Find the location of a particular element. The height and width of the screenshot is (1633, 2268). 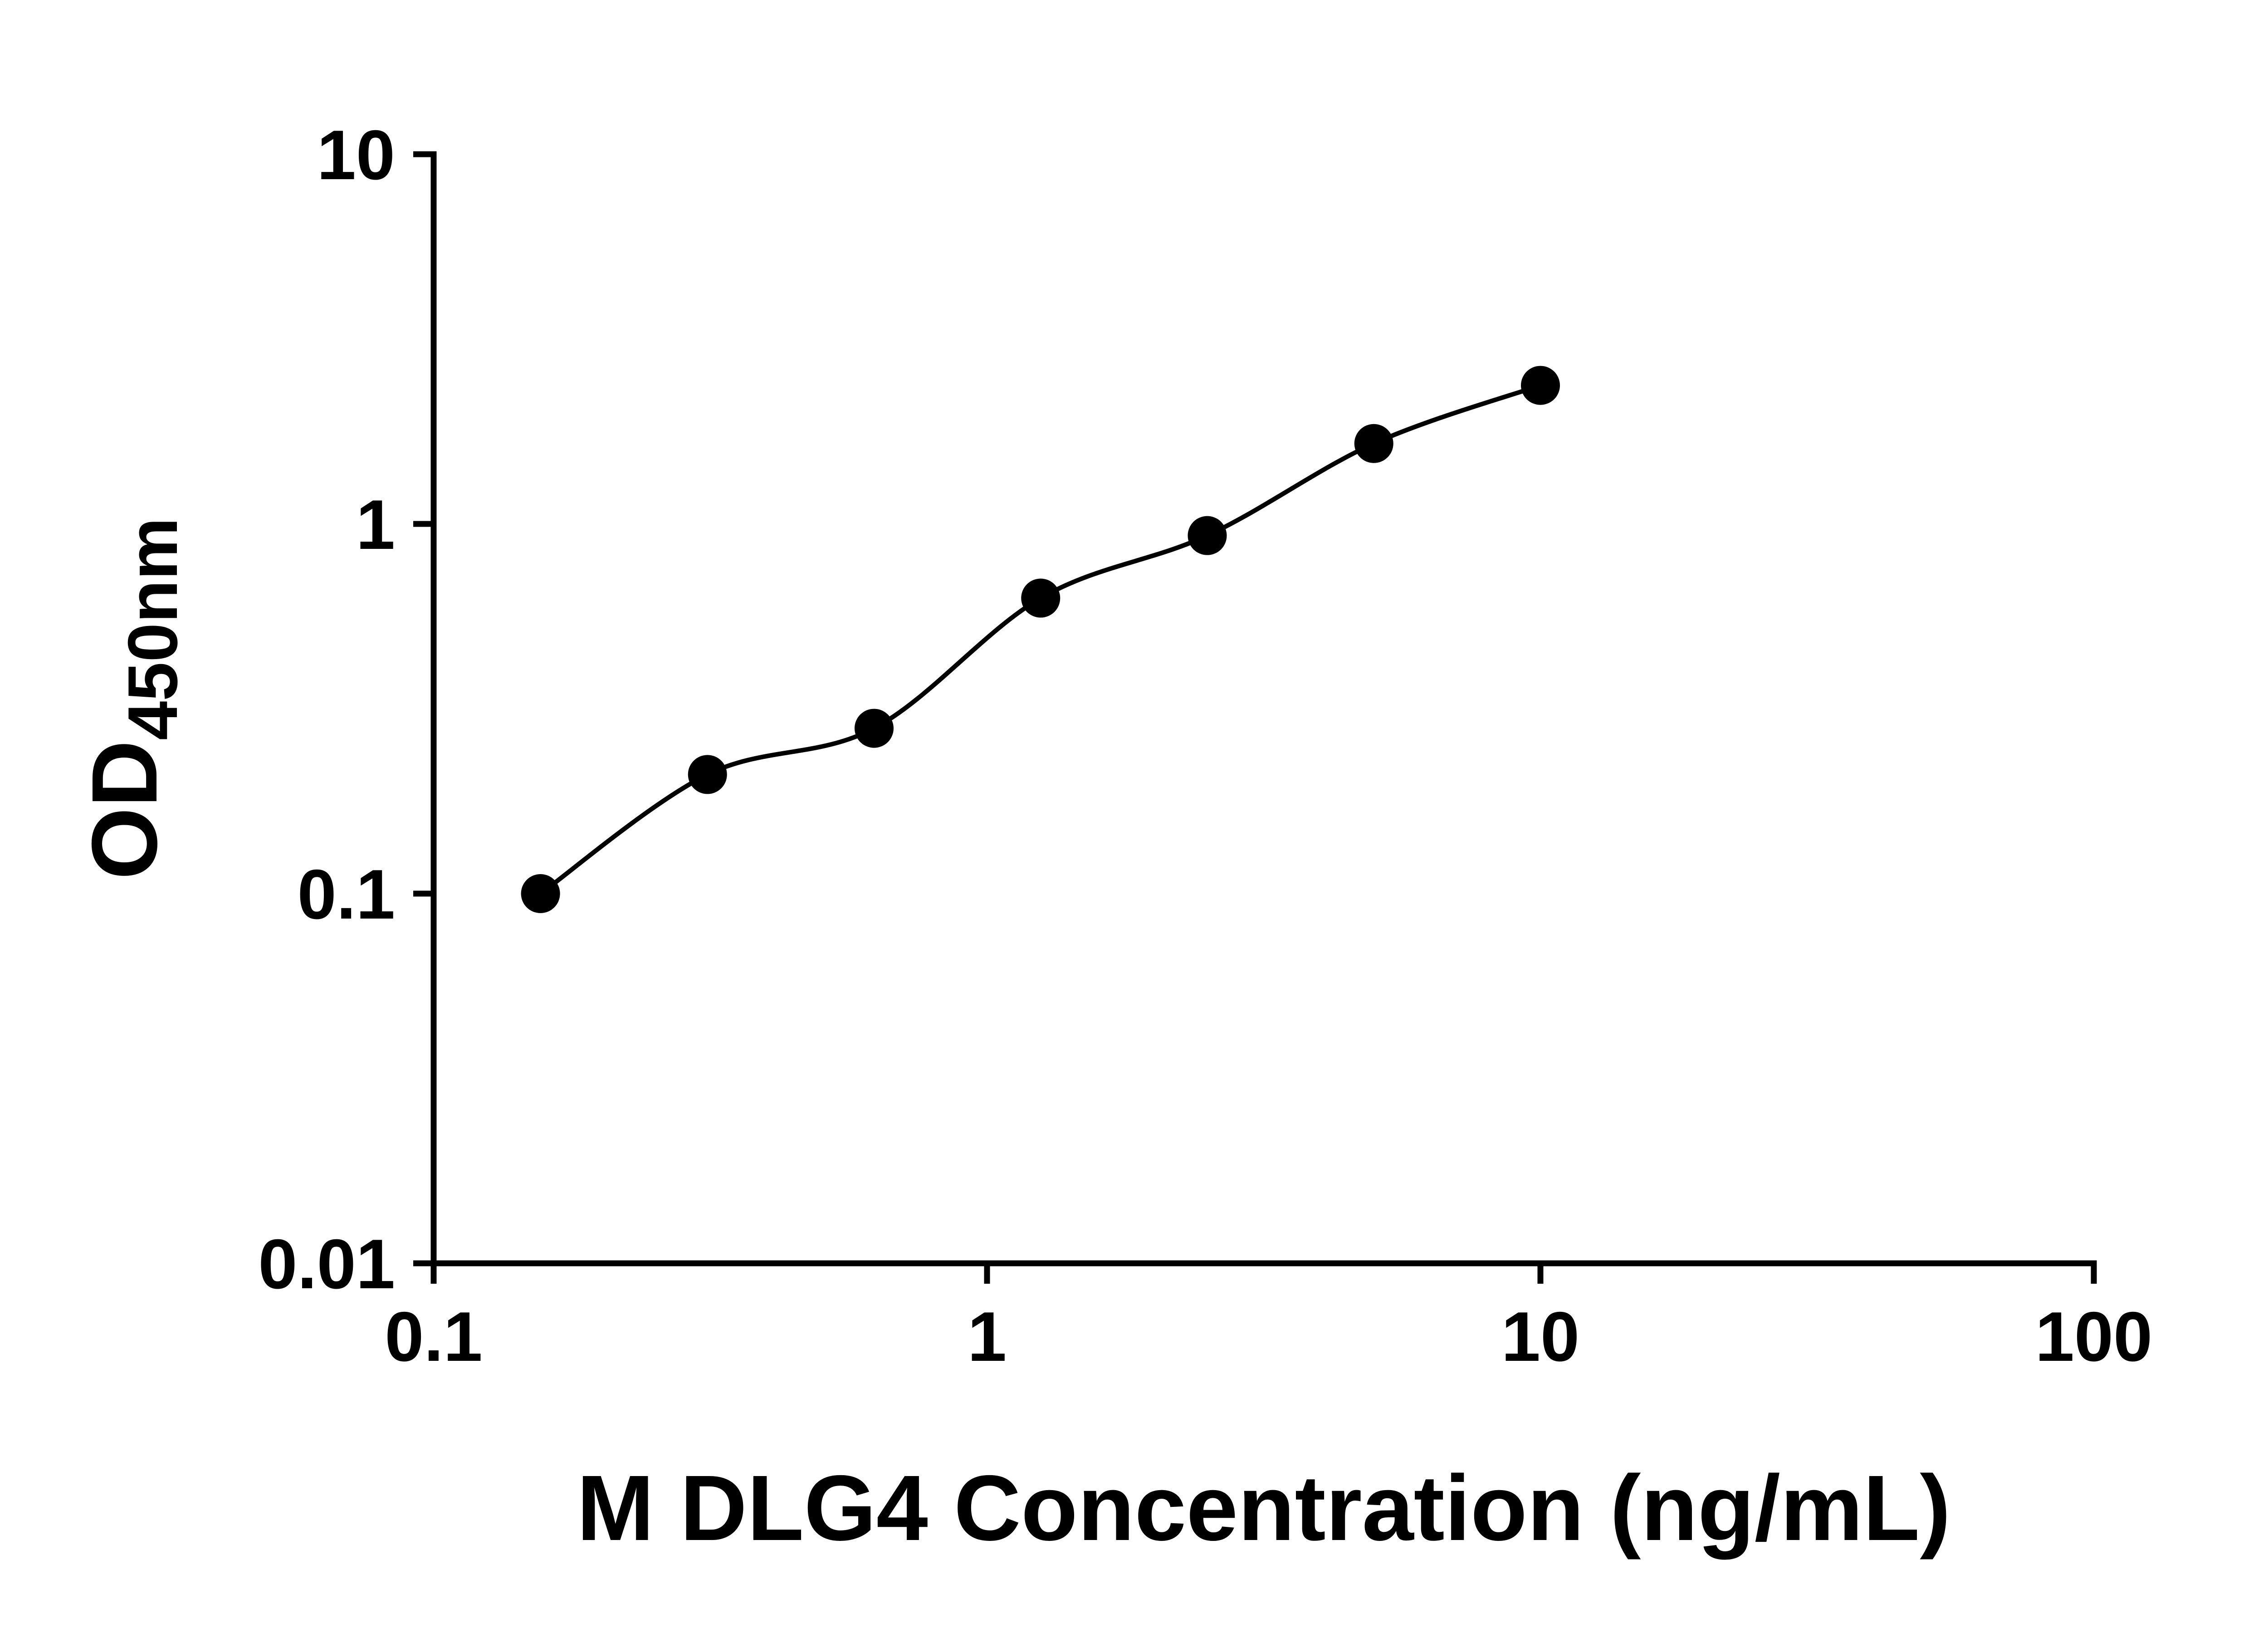

y-tick-label: 0.01 is located at coordinates (326, 1264).